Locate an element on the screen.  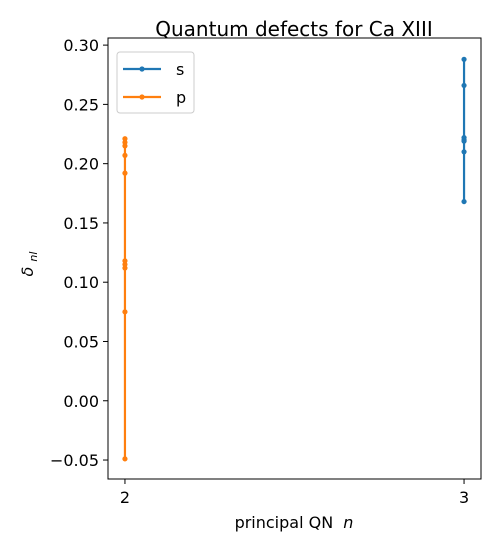
y-tick-label: 0.20 is located at coordinates (81, 164).